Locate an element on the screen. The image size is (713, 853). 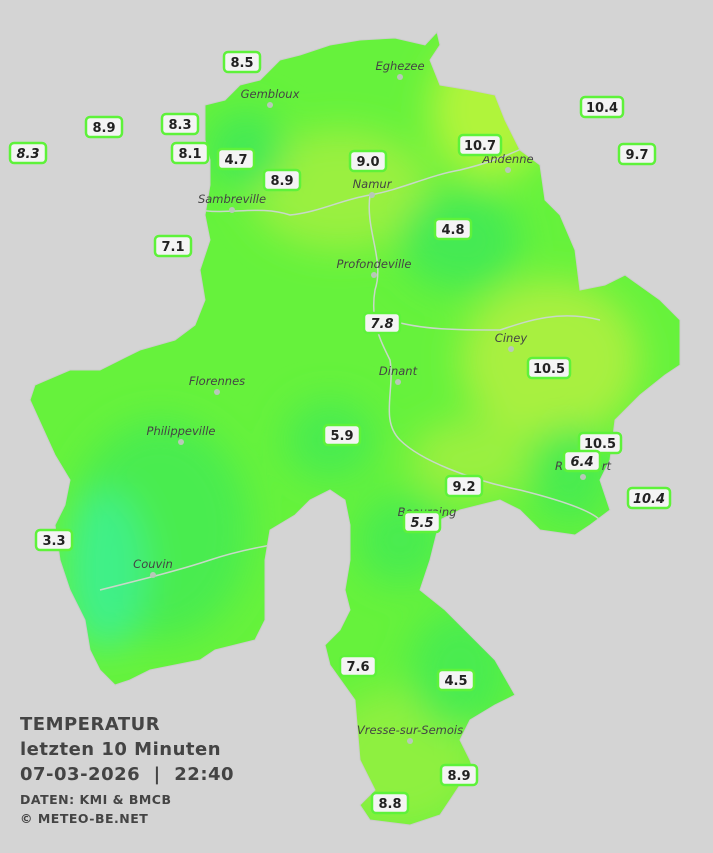
city-label: Vresse-sur-Semois is located at coordinates (410, 730).